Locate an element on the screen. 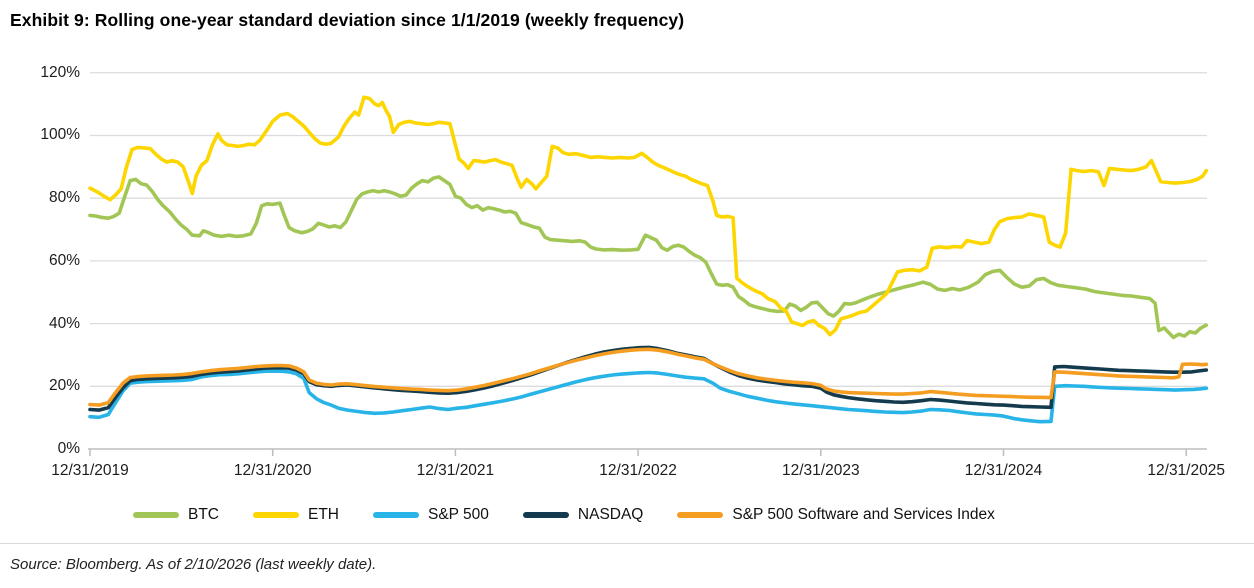 The width and height of the screenshot is (1254, 588). divider is located at coordinates (627, 543).